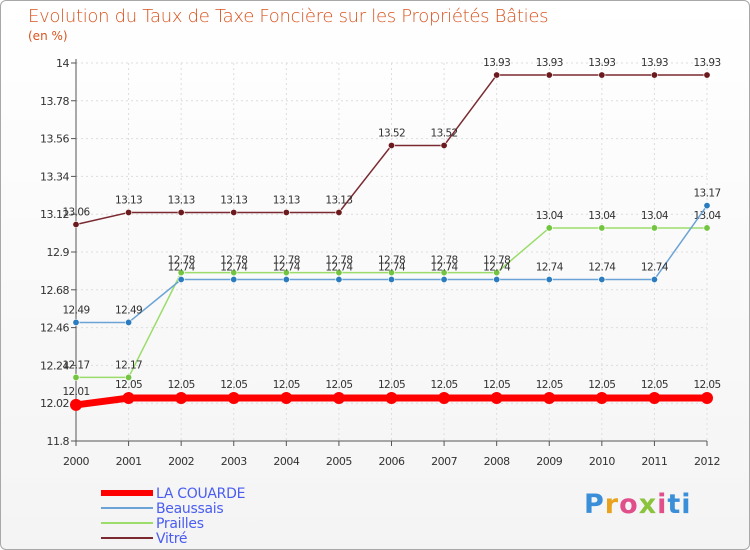 The width and height of the screenshot is (750, 550). Describe the element at coordinates (189, 509) in the screenshot. I see `legend-label: Beaussais` at that location.